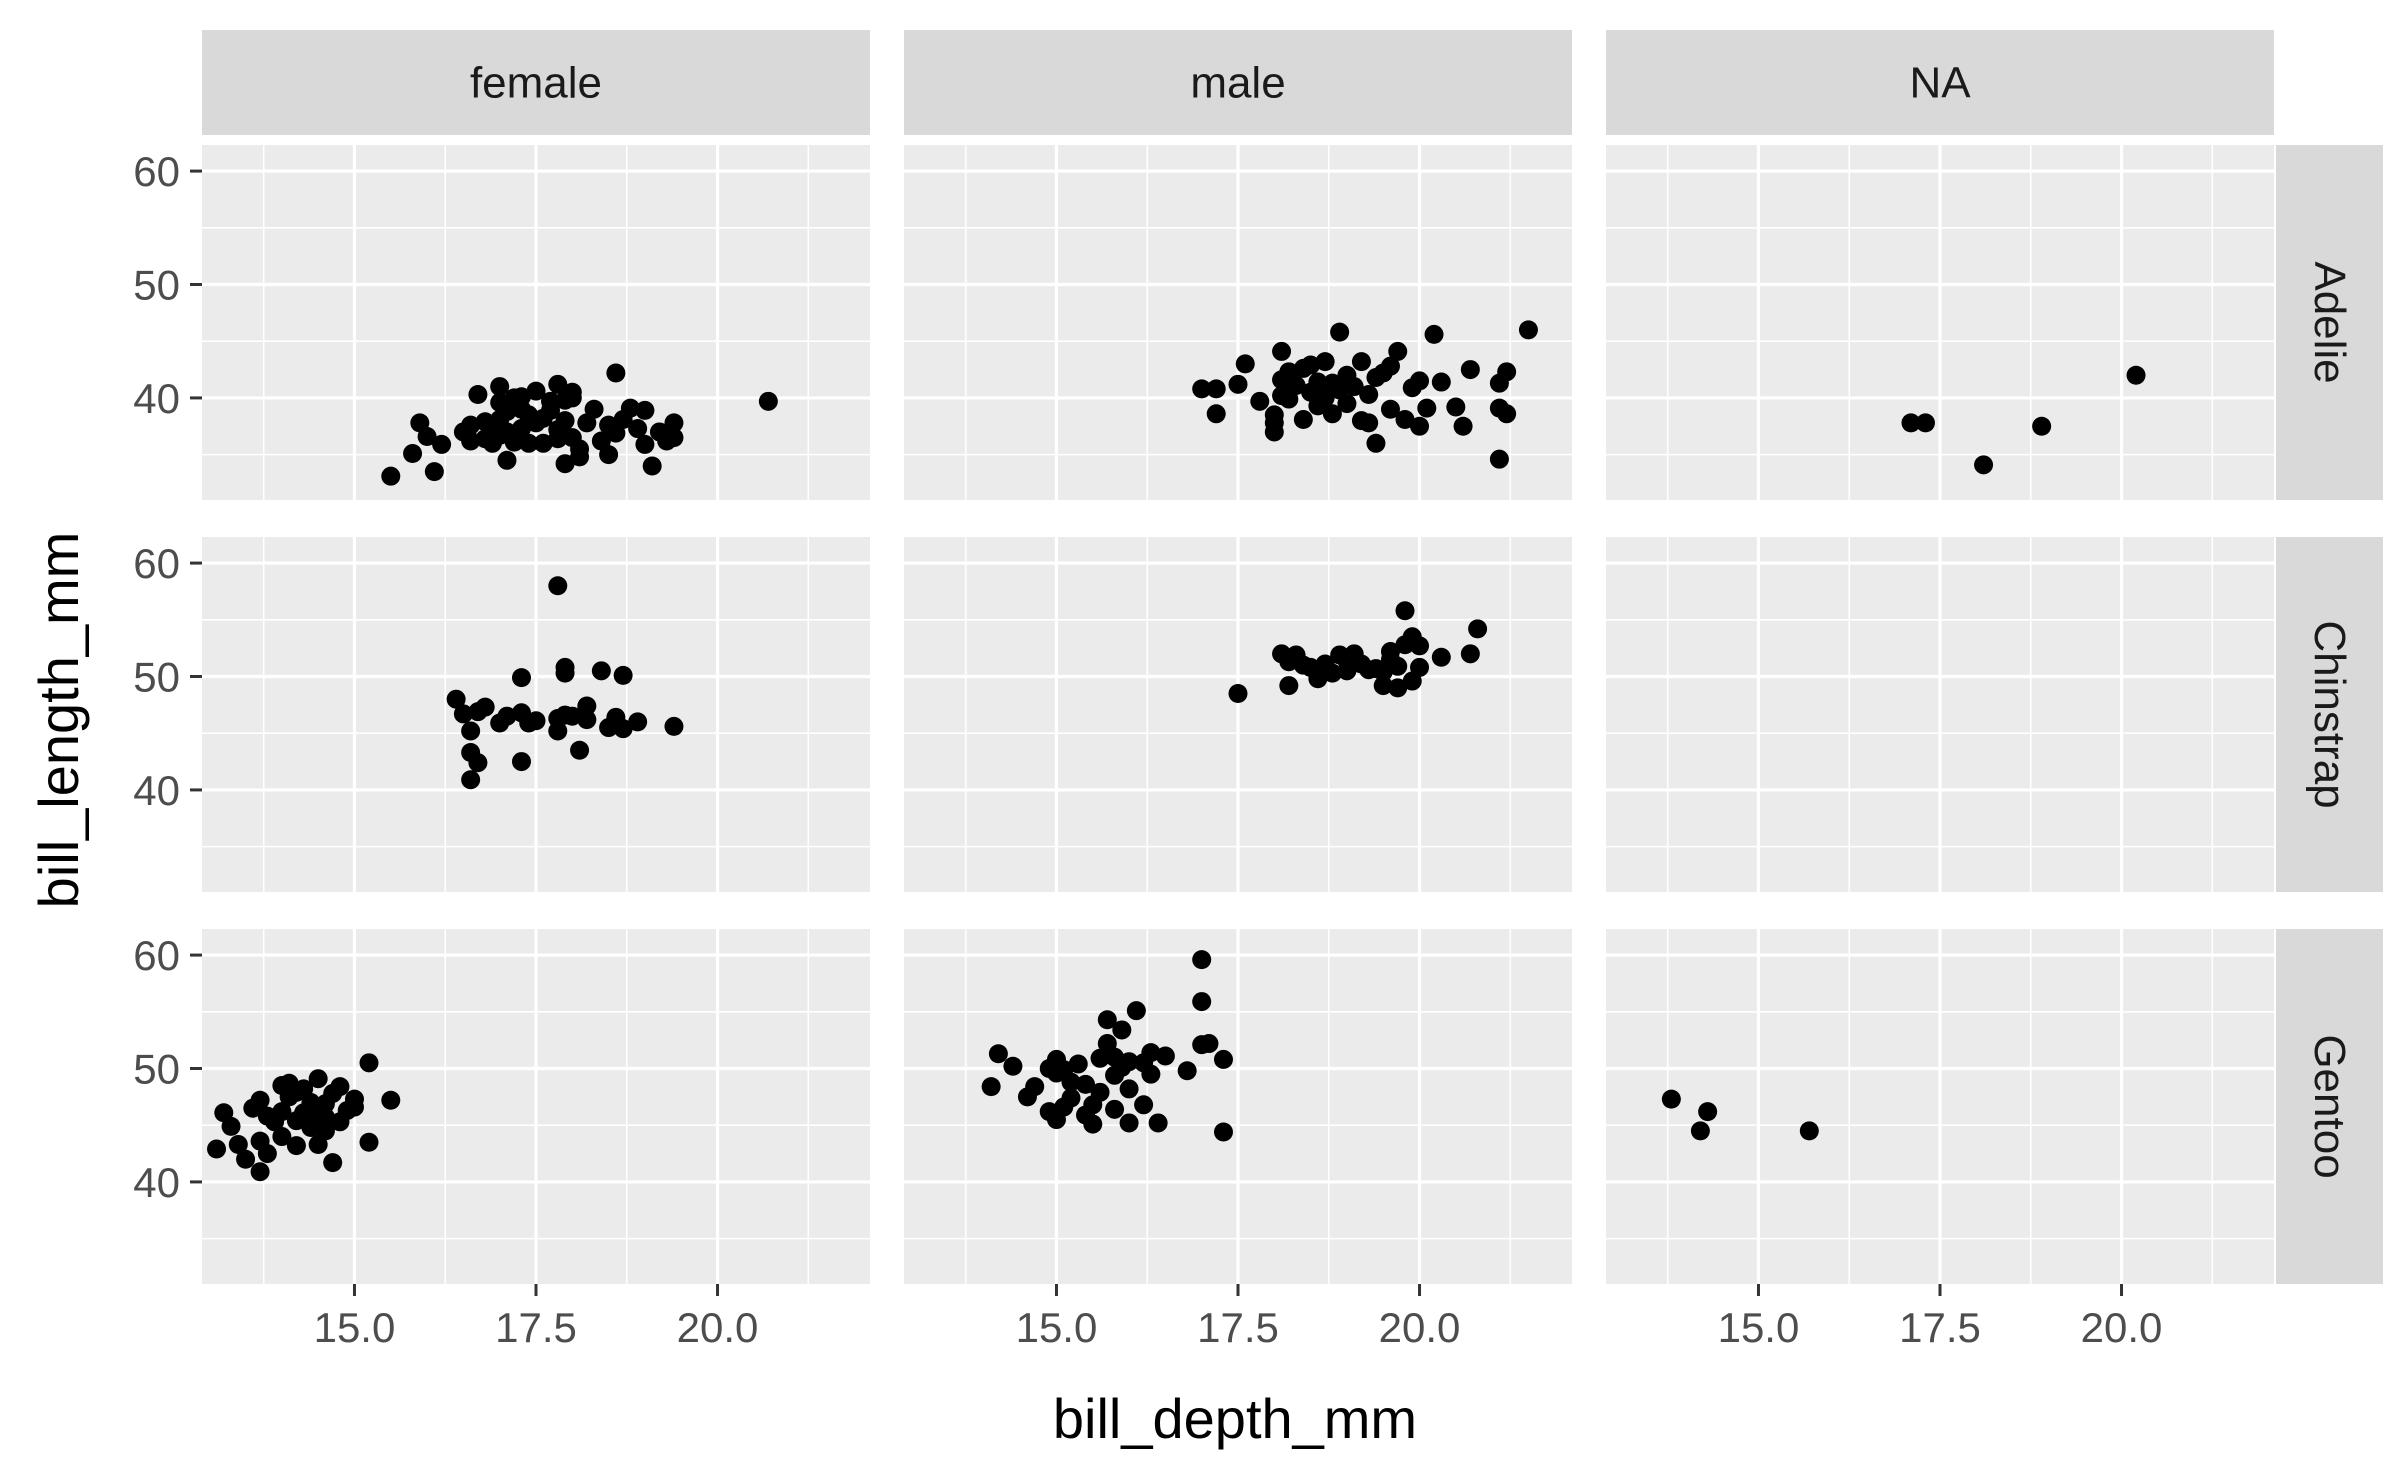 The width and height of the screenshot is (2400, 1483). I want to click on y-axis-title: bill_length_mm, so click(58, 720).